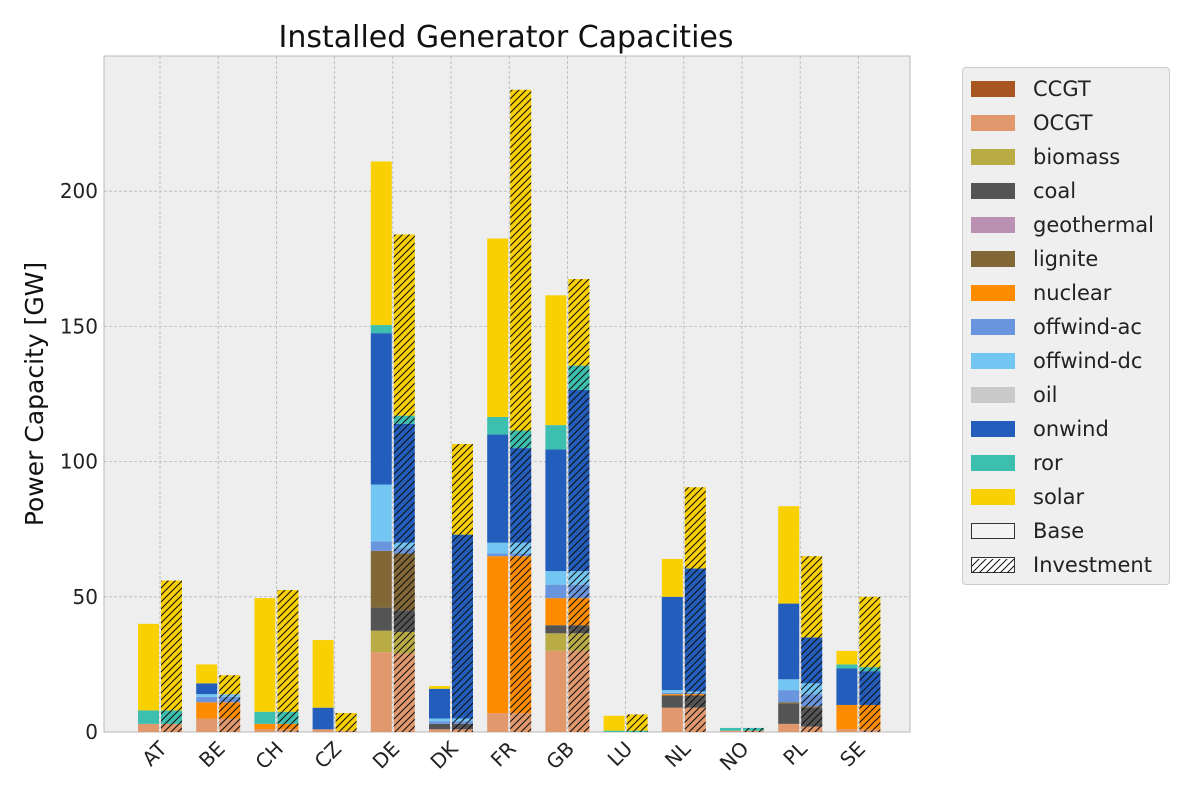  Describe the element at coordinates (521, 260) in the screenshot. I see `bar-hatch-solar-FR` at that location.